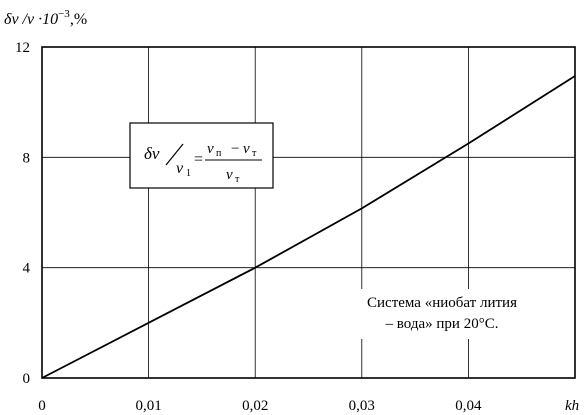 This screenshot has width=584, height=415. I want to click on annotation-box, so click(442, 314).